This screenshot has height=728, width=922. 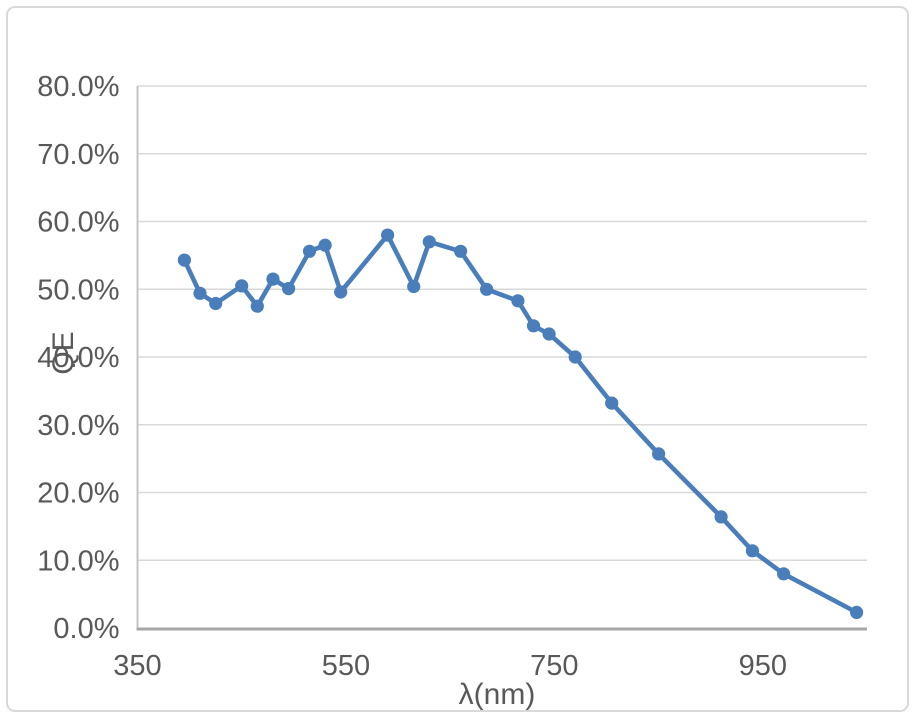 I want to click on y-tick-label: 20.0%, so click(x=78, y=494).